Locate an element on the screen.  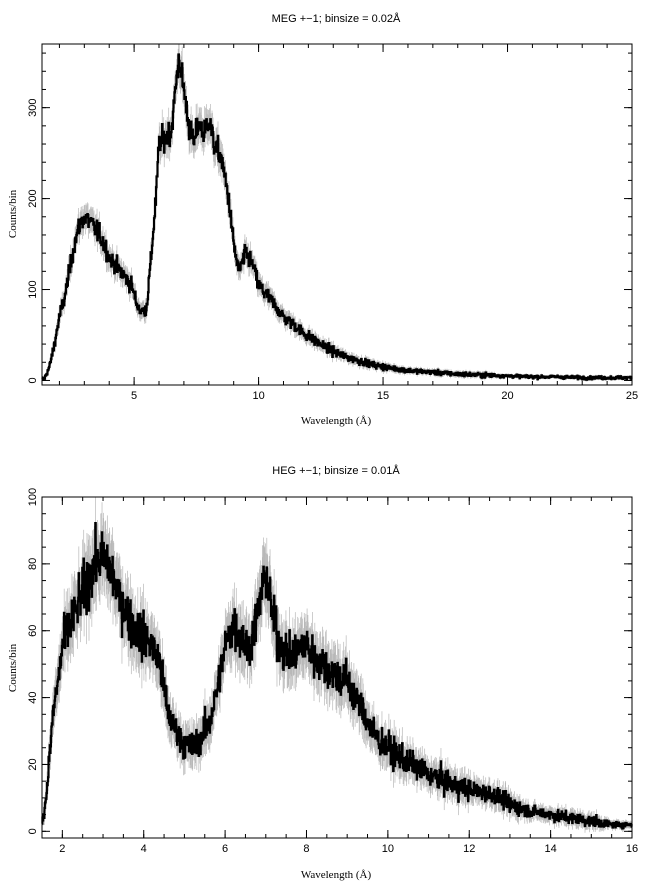
heg-x-tick-label: 6 is located at coordinates (225, 849).